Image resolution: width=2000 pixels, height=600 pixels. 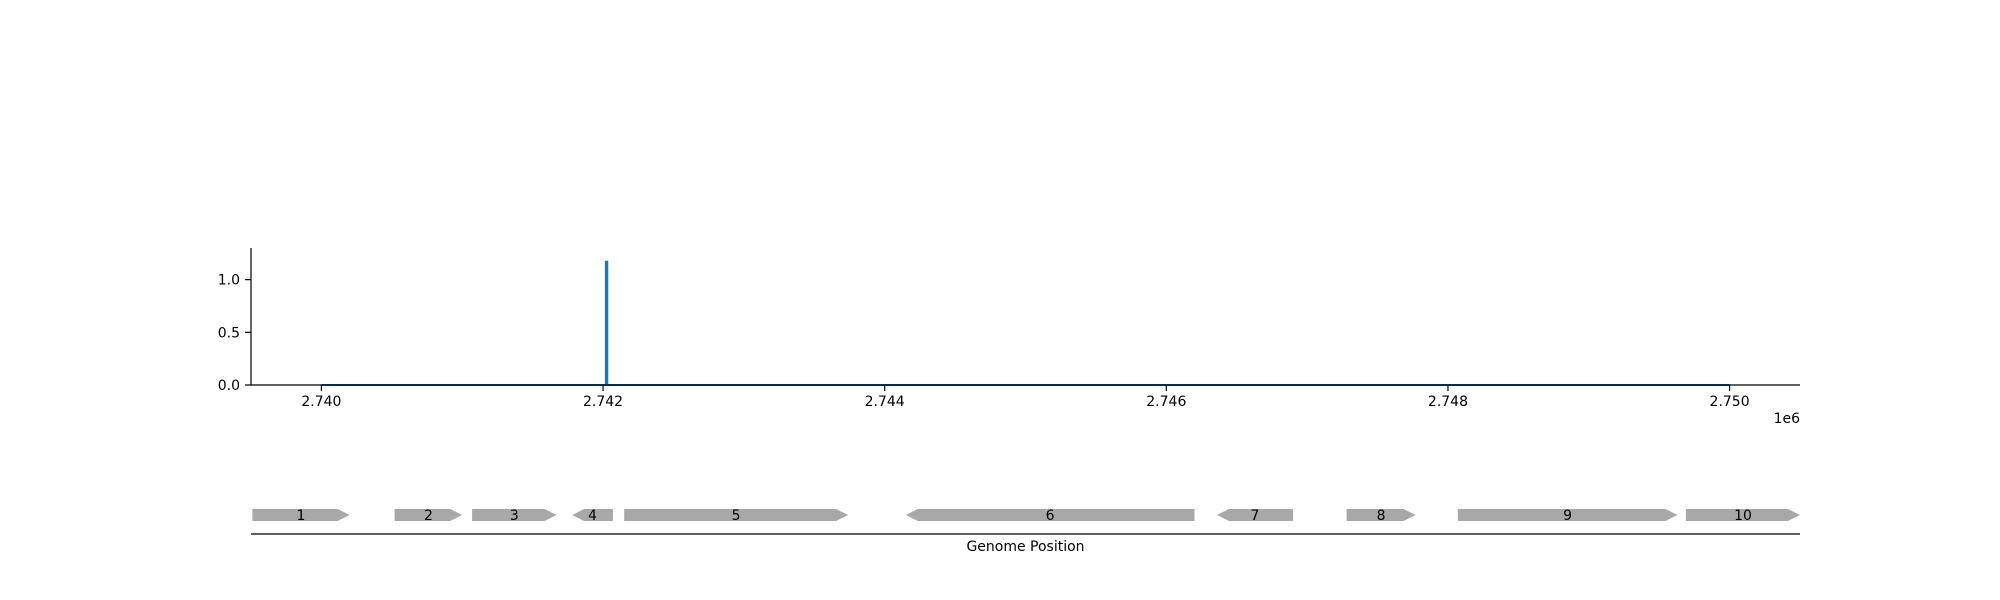 I want to click on x-tick-label: 2.744, so click(x=885, y=402).